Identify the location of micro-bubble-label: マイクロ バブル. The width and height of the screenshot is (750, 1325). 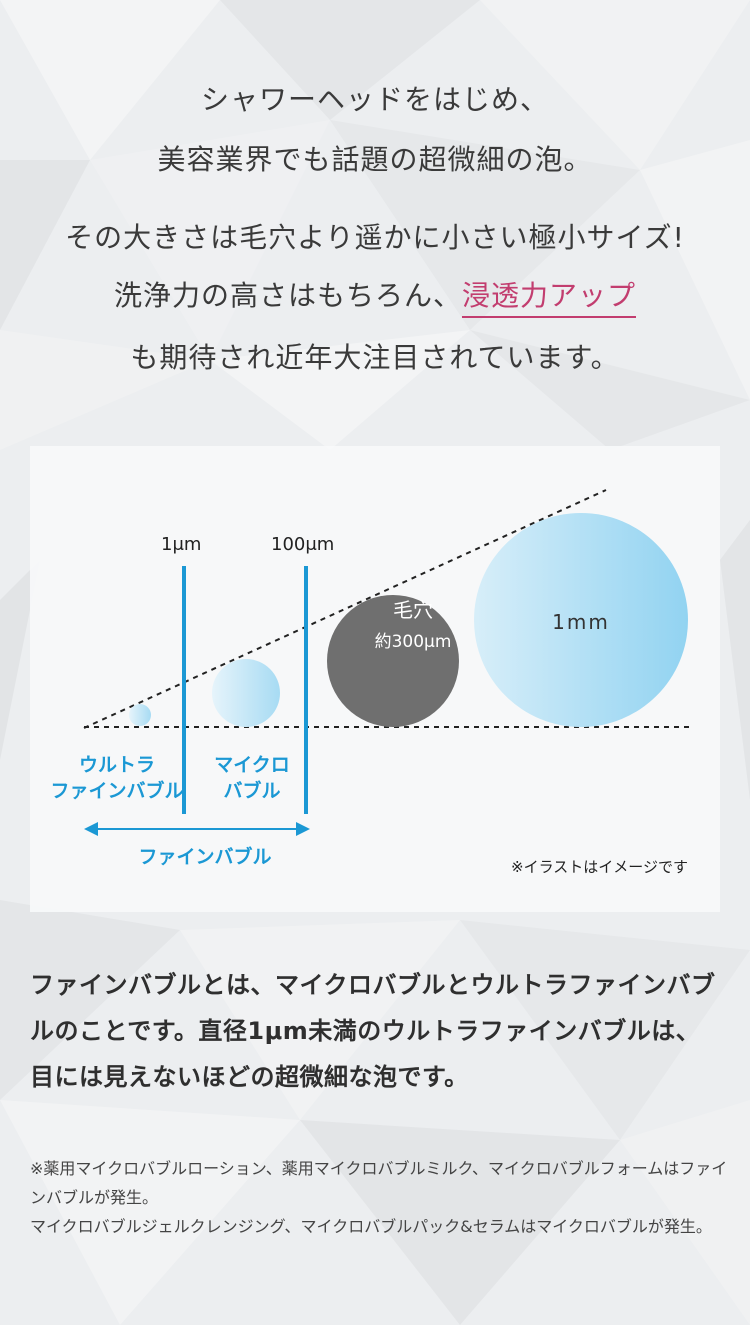
(252, 778).